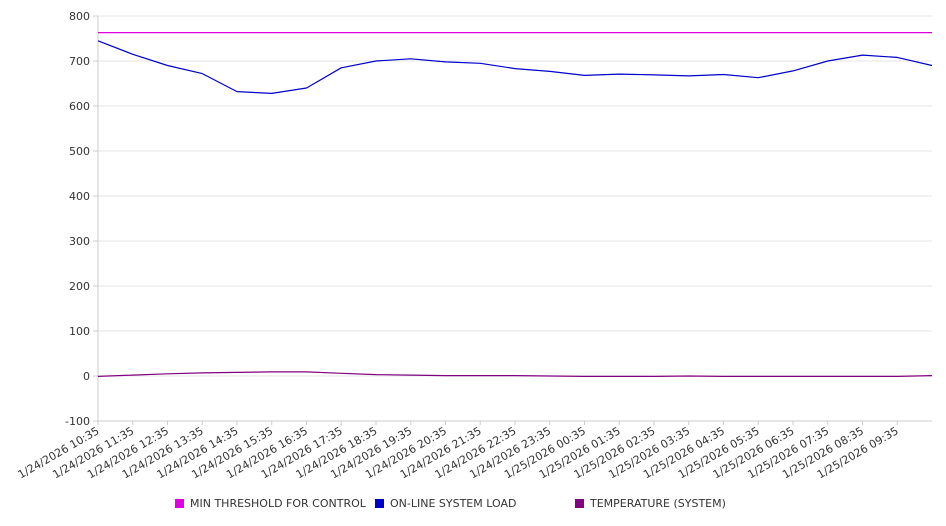  What do you see at coordinates (79, 286) in the screenshot?
I see `y-tick-label: 200` at bounding box center [79, 286].